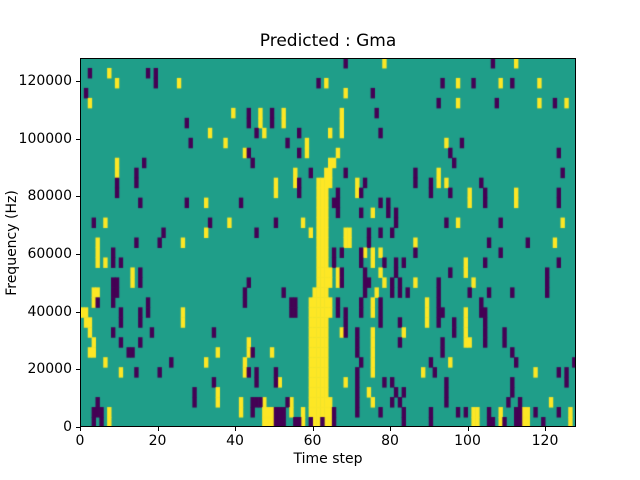 Image resolution: width=640 pixels, height=480 pixels. What do you see at coordinates (49, 311) in the screenshot?
I see `y-tick-label: 40000` at bounding box center [49, 311].